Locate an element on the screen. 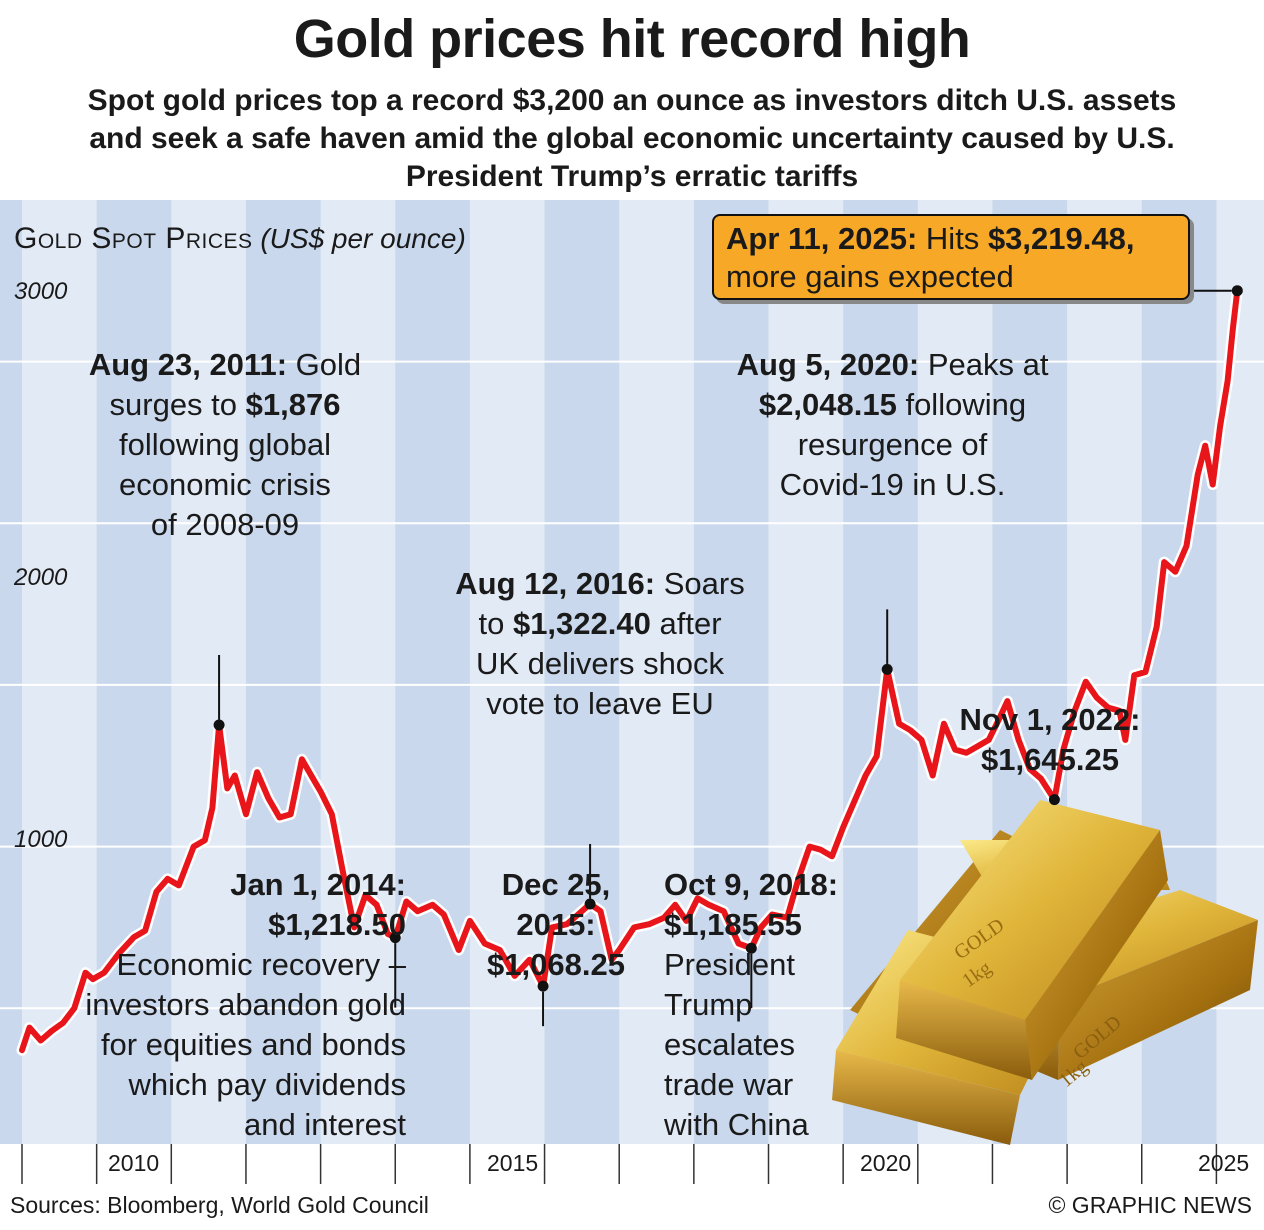 Image resolution: width=1264 pixels, height=1230 pixels. chart-header: Gold Spot Prices (US$ per ounce) is located at coordinates (240, 239).